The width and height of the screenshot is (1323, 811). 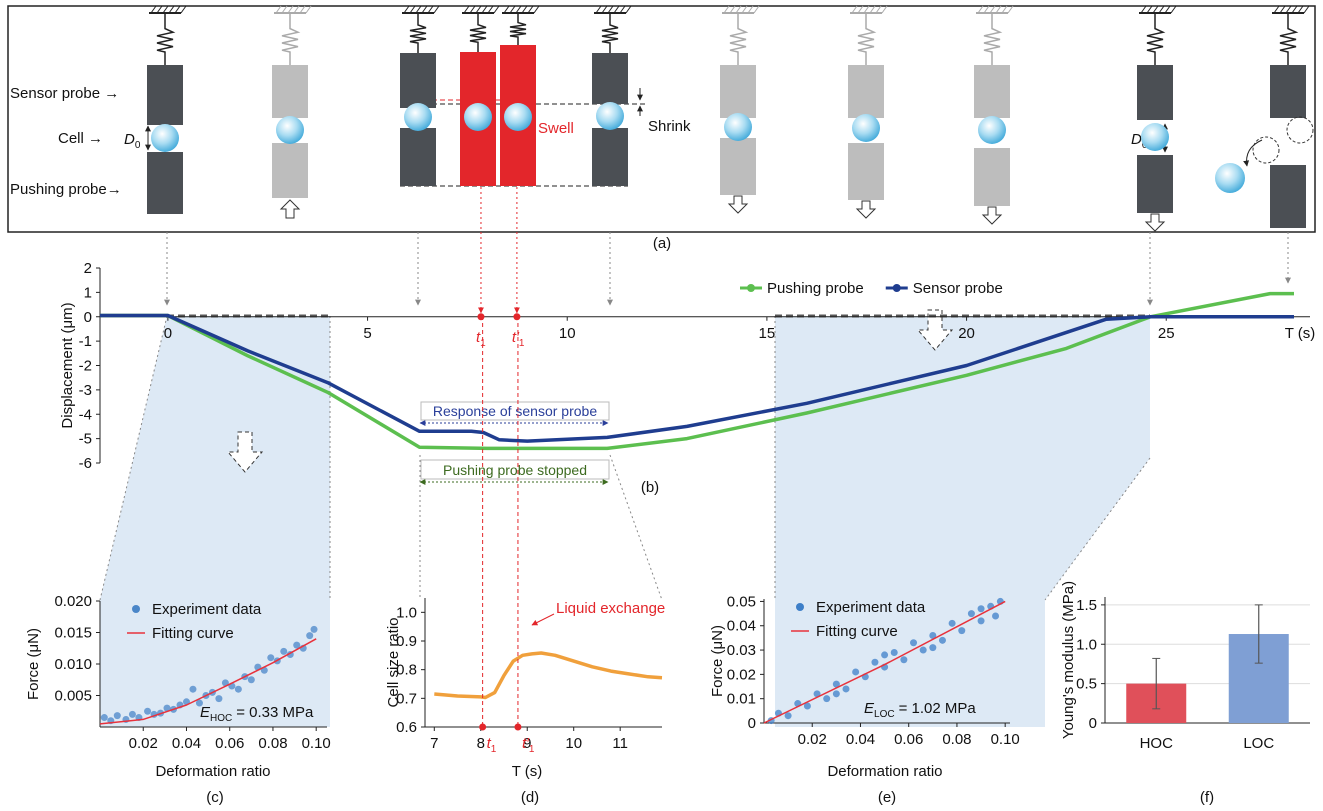 I want to click on x-tick-label: 10, so click(x=567, y=333).